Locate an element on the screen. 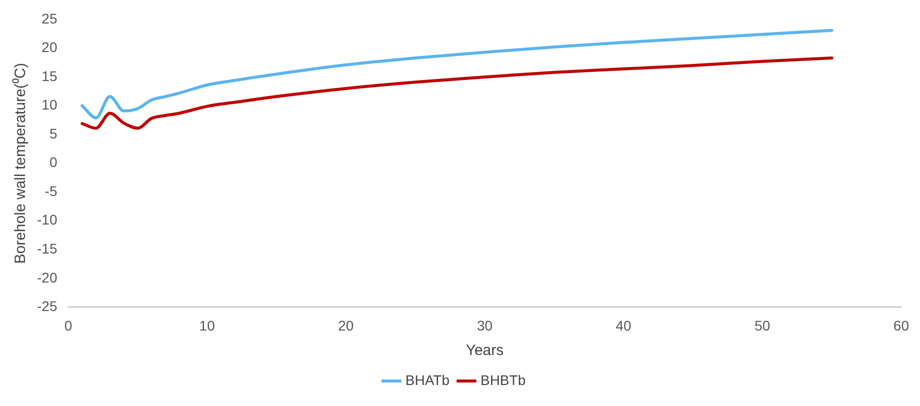 Image resolution: width=920 pixels, height=406 pixels. x-tick-label: 50 is located at coordinates (762, 325).